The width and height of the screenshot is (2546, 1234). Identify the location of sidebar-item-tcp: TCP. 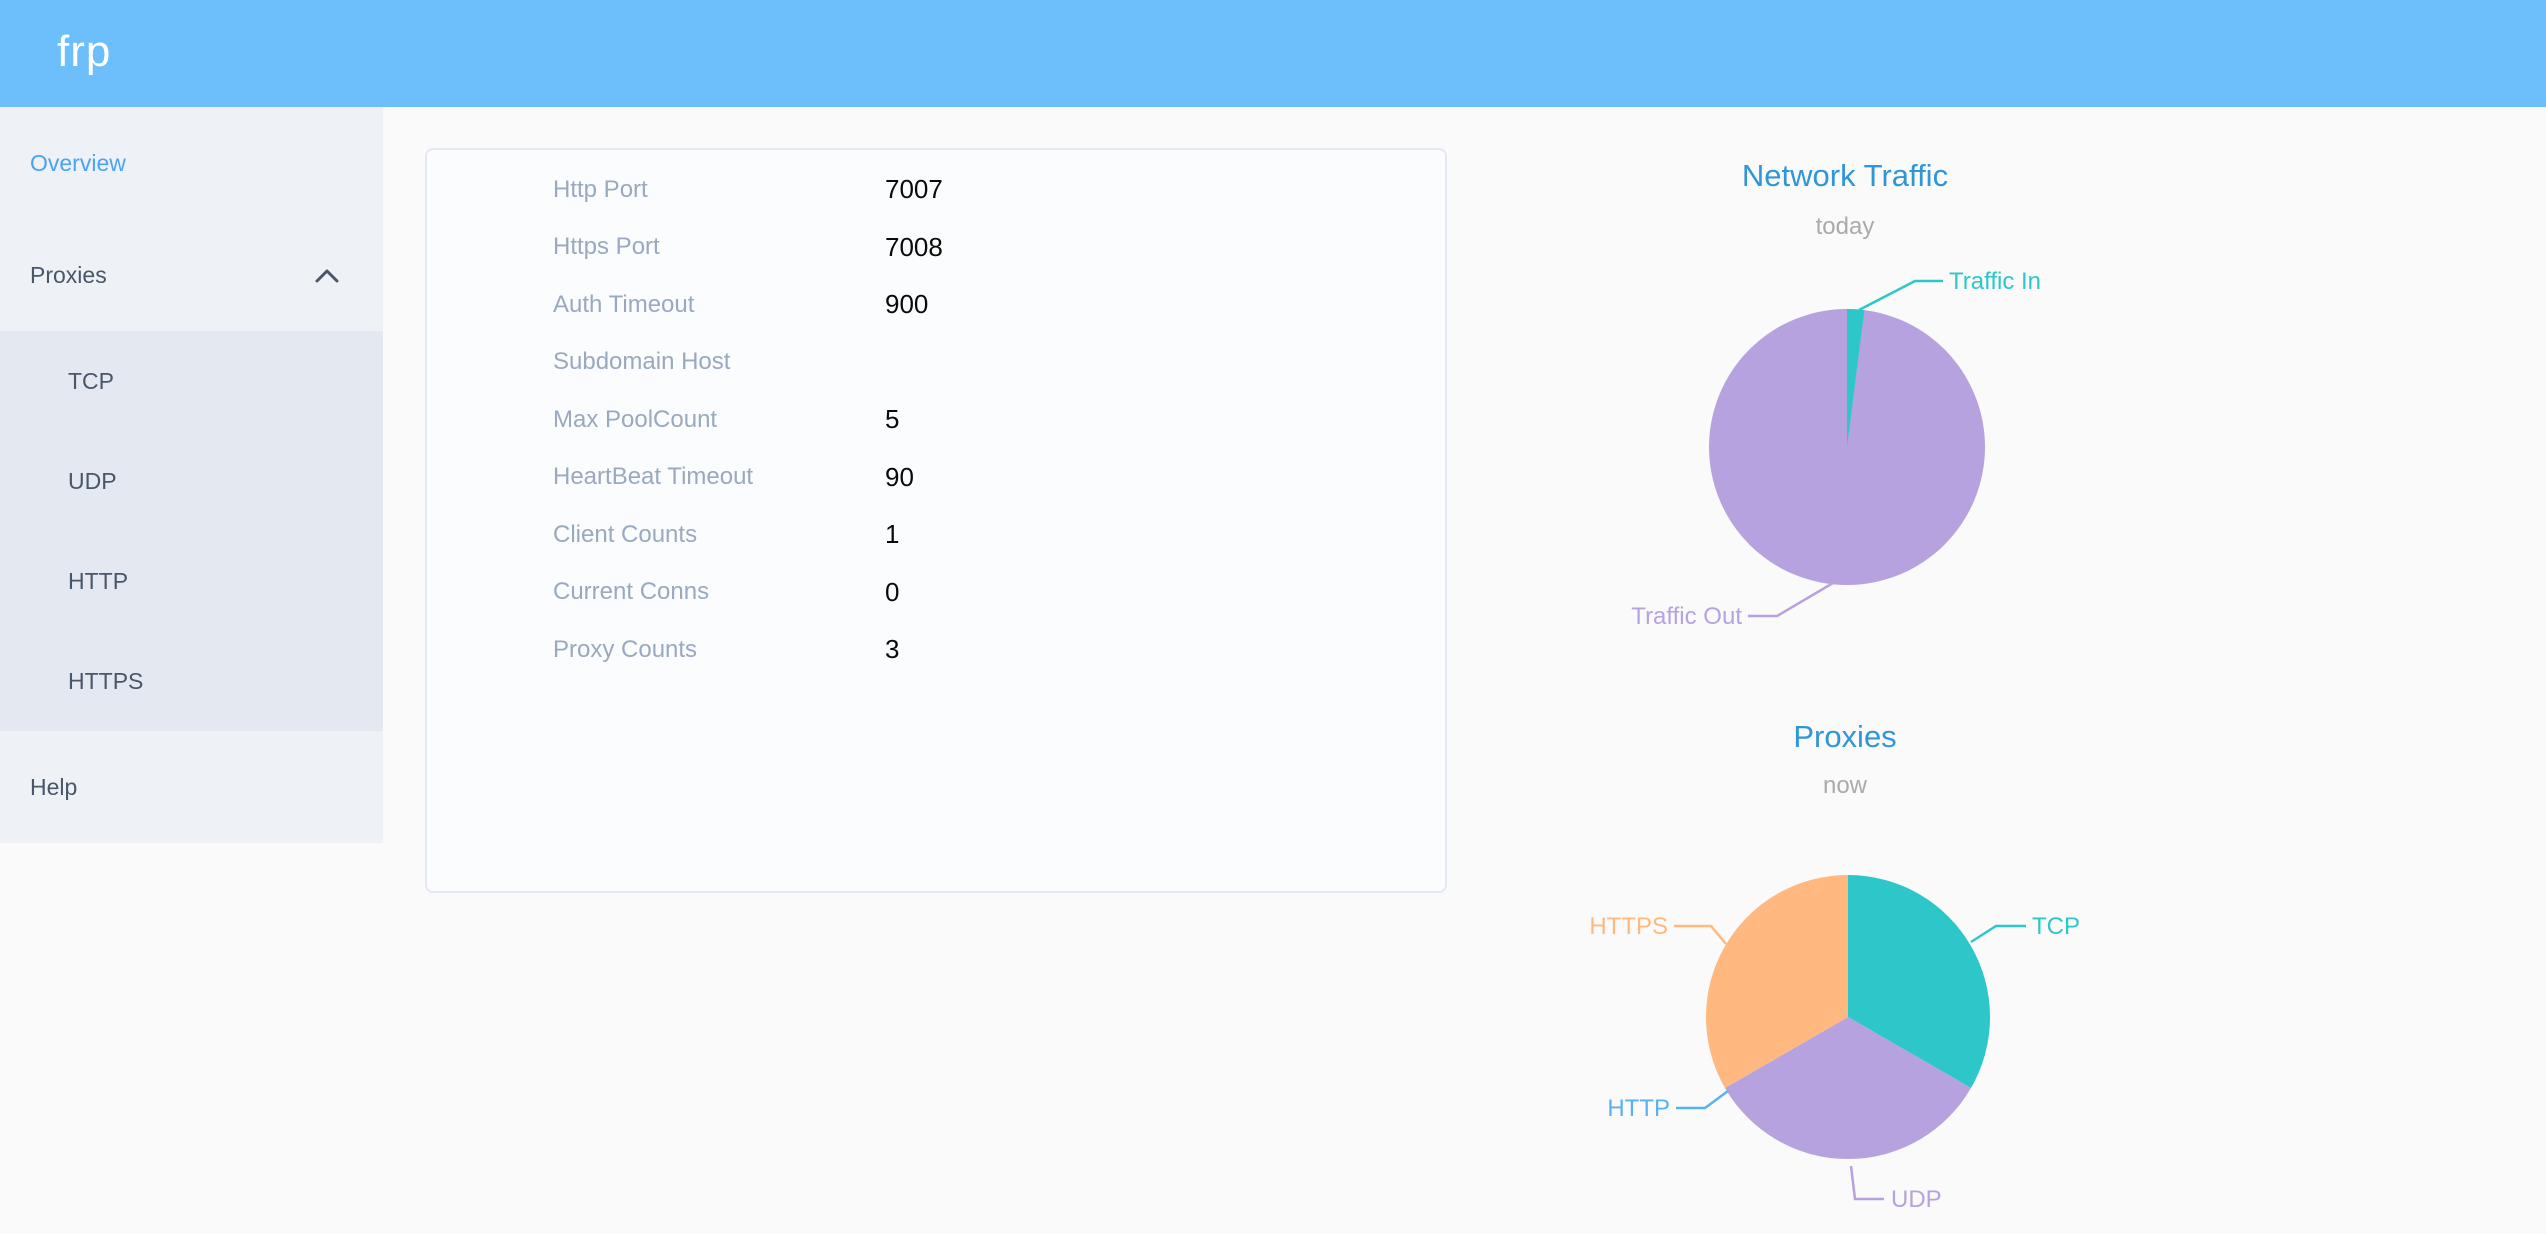
(91, 381).